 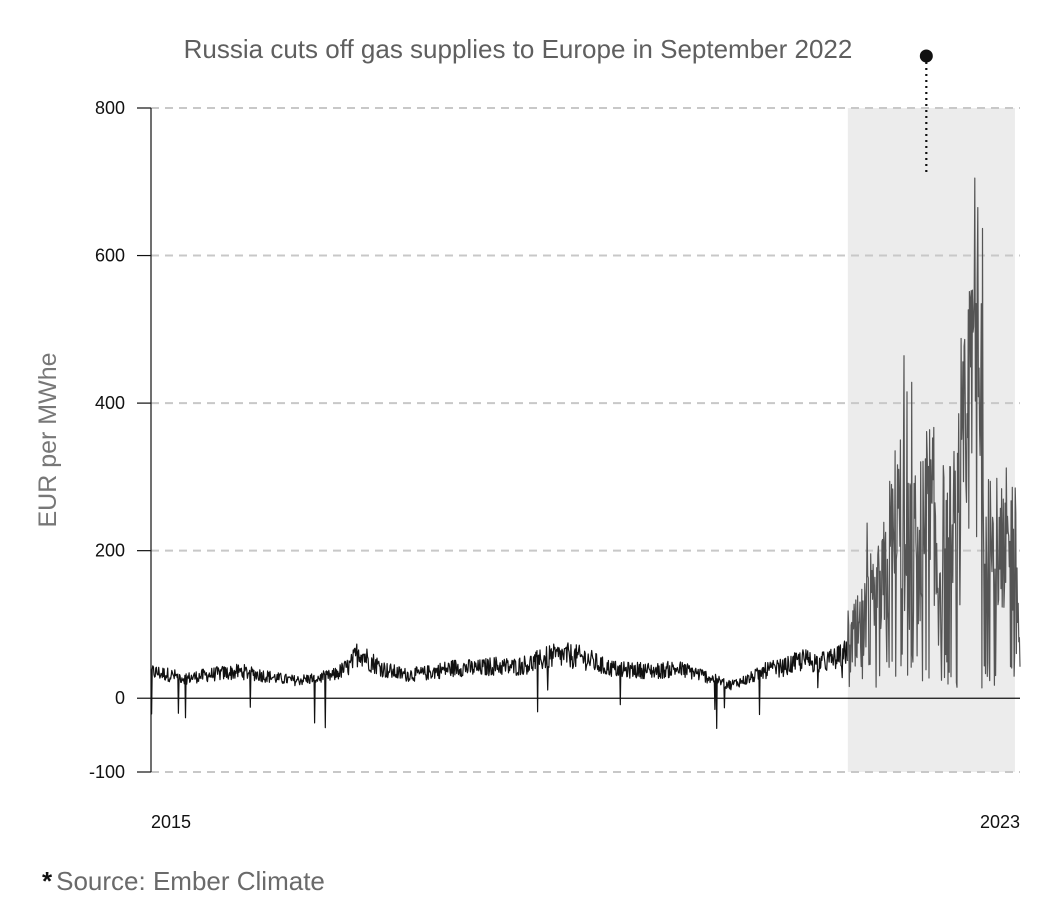 I want to click on y-tick-label: 800, so click(x=110, y=108).